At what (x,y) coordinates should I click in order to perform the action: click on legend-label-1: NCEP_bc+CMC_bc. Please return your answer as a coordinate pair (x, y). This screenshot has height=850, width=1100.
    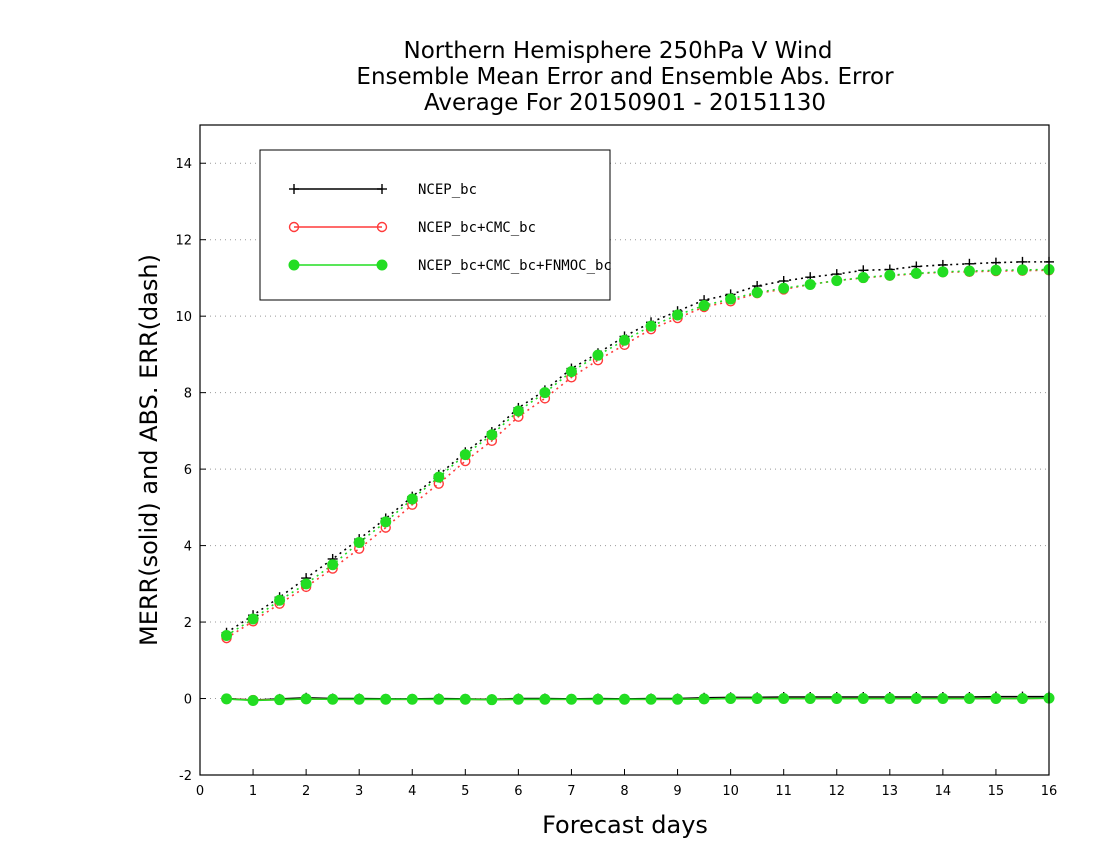
    Looking at the image, I should click on (477, 228).